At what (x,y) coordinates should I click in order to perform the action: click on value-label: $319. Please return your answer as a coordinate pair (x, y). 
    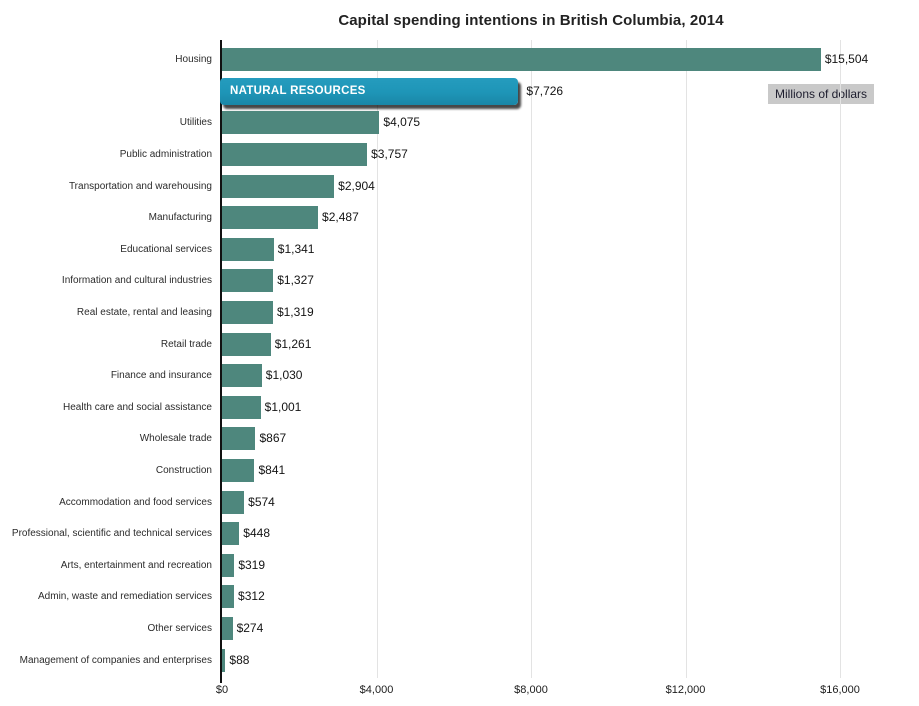
    Looking at the image, I should click on (252, 564).